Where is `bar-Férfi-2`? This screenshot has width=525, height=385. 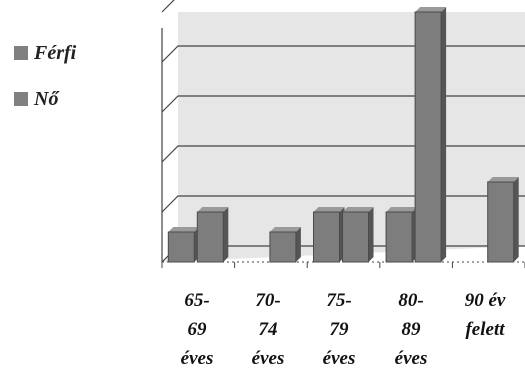 bar-Férfi-2 is located at coordinates (326, 237).